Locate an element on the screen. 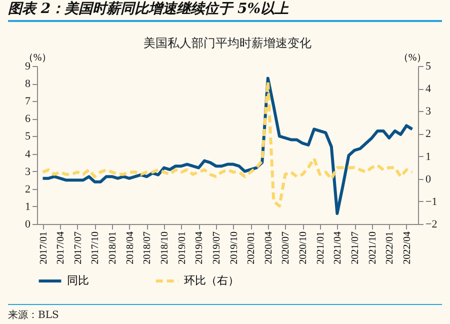  y-tick-label: 9 is located at coordinates (28, 66).